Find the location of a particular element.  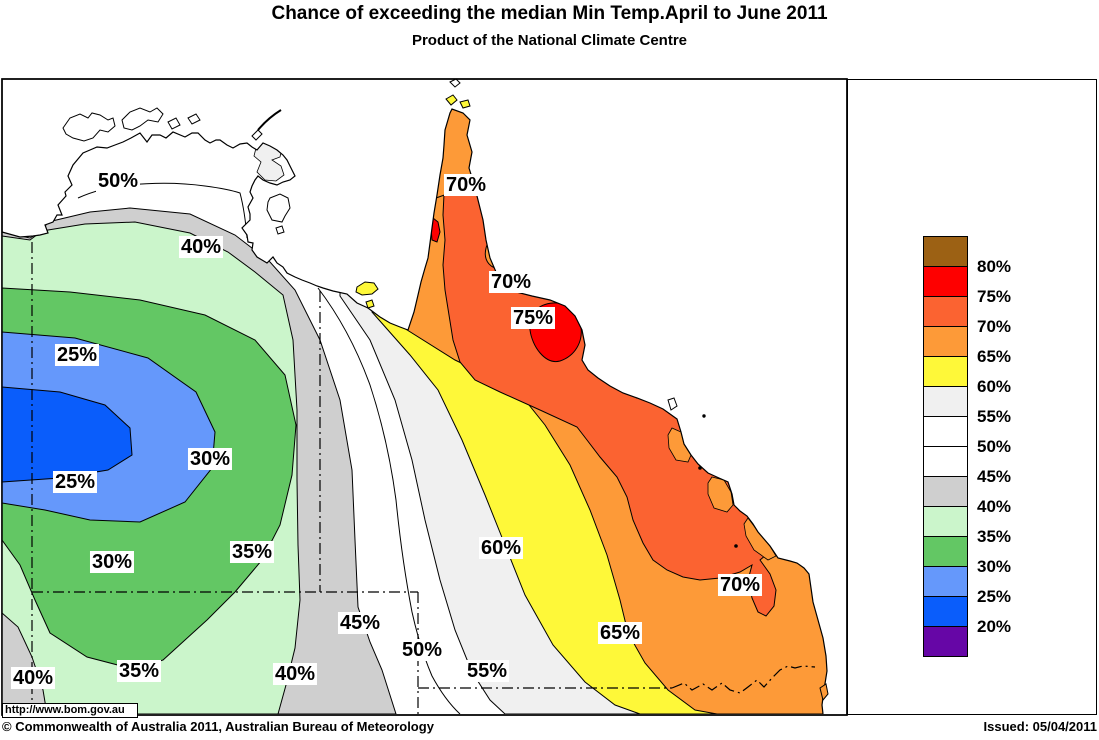

issued-date: Issued: 05/04/2011 is located at coordinates (1040, 726).